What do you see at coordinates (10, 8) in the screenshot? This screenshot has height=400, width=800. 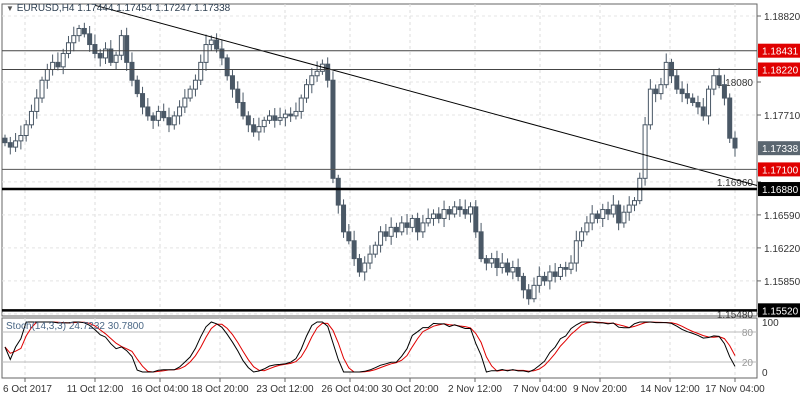 I see `triangle-down-icon: ▼` at bounding box center [10, 8].